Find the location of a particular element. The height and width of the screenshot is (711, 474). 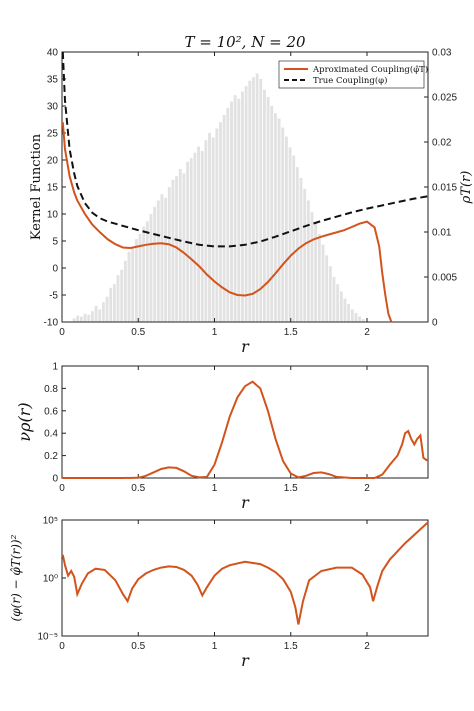

y-tick-label: 0.8 is located at coordinates (51, 389).